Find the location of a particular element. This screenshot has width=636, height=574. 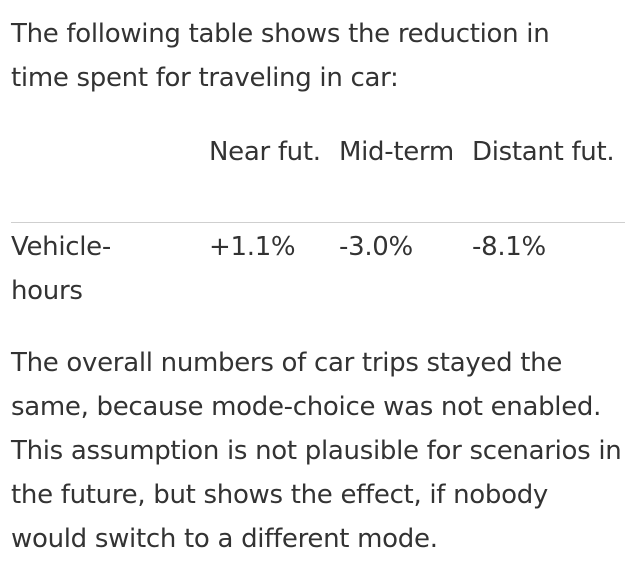

column-header-mid-term: Mid-term is located at coordinates (396, 152).